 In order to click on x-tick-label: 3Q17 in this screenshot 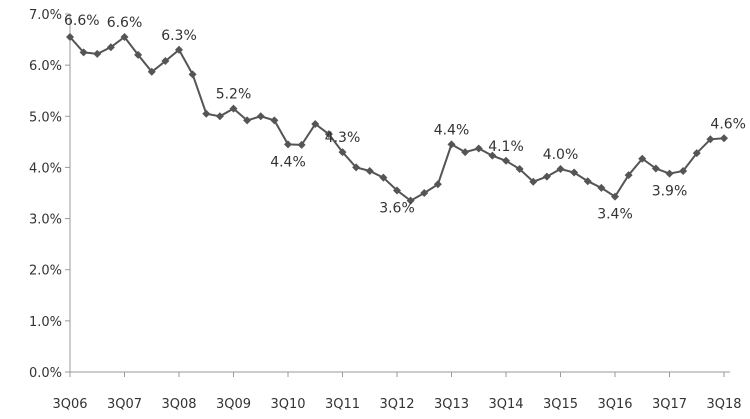, I will do `click(669, 404)`.